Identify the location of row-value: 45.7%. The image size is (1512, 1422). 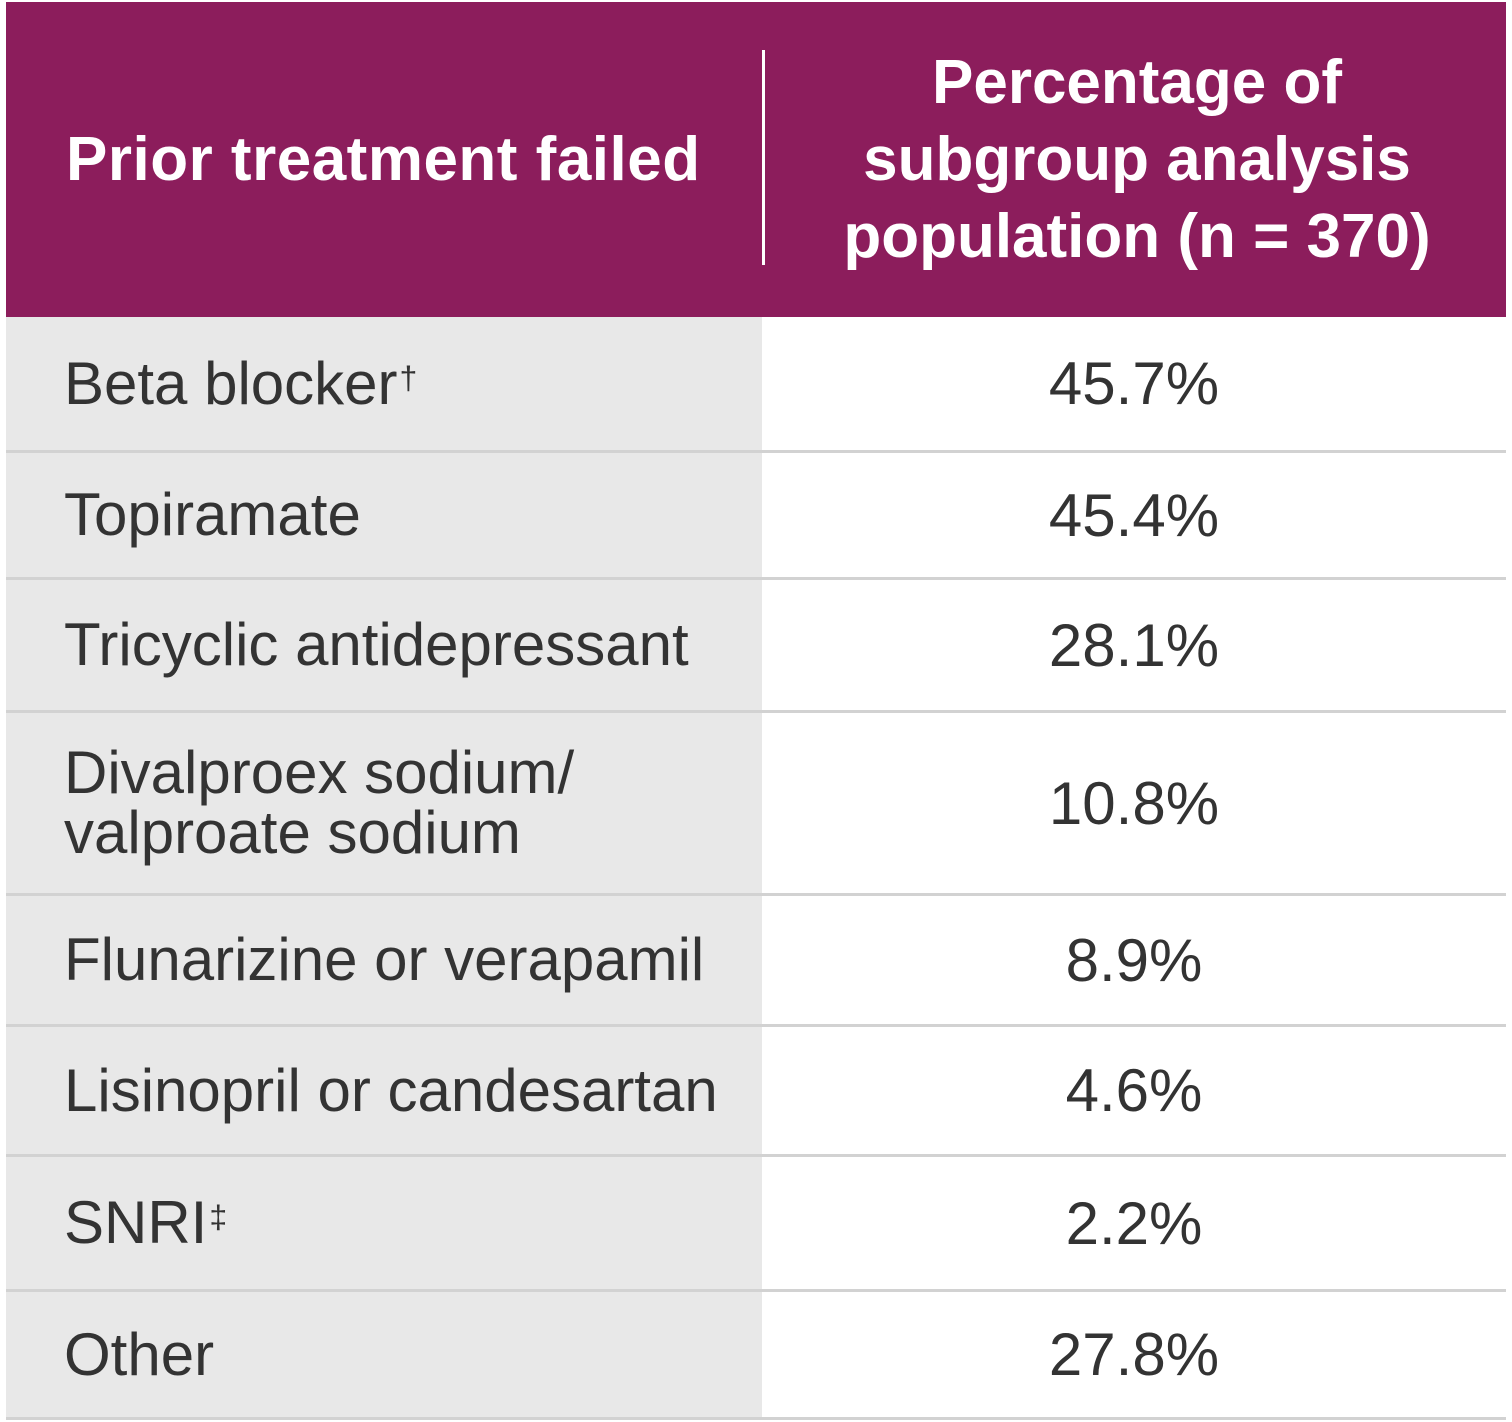
(1134, 383).